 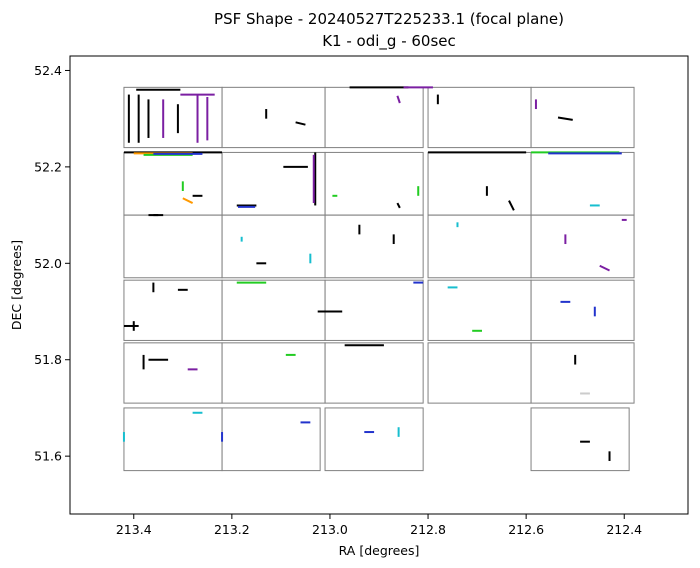 What do you see at coordinates (526, 529) in the screenshot?
I see `x-tick-label: 212.6` at bounding box center [526, 529].